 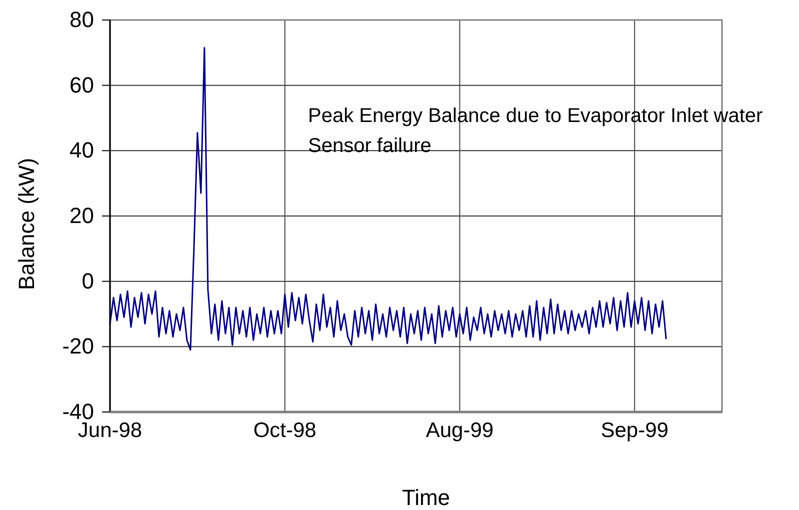 What do you see at coordinates (78, 346) in the screenshot?
I see `y-tick-label: -20` at bounding box center [78, 346].